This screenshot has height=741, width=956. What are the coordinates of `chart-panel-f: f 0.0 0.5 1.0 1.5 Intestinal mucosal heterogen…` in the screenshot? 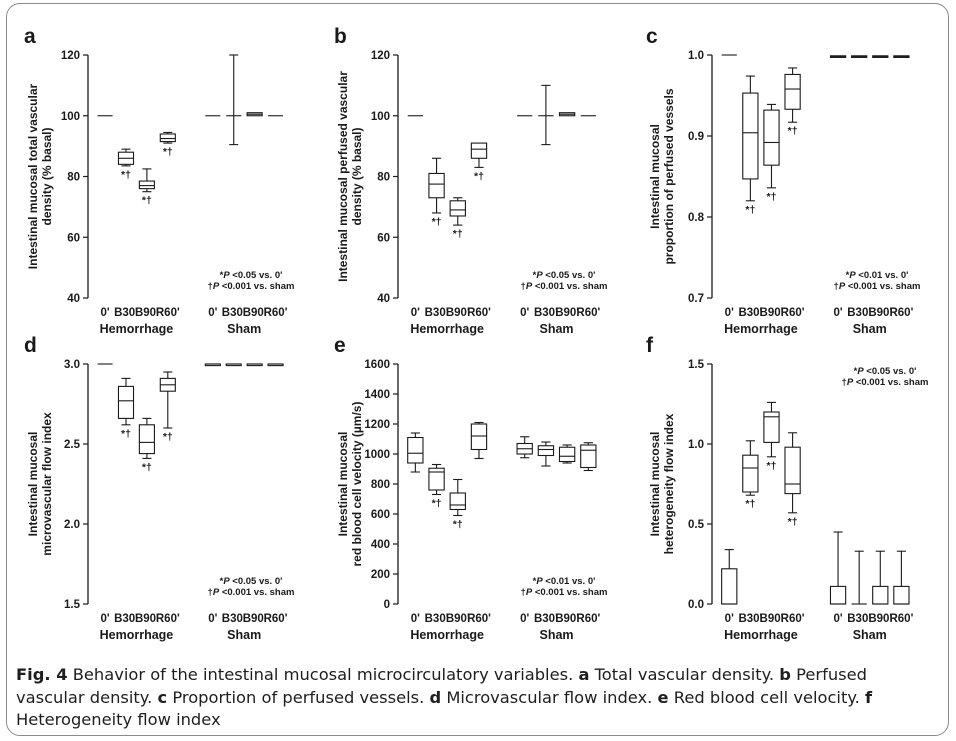 It's located at (787, 488).